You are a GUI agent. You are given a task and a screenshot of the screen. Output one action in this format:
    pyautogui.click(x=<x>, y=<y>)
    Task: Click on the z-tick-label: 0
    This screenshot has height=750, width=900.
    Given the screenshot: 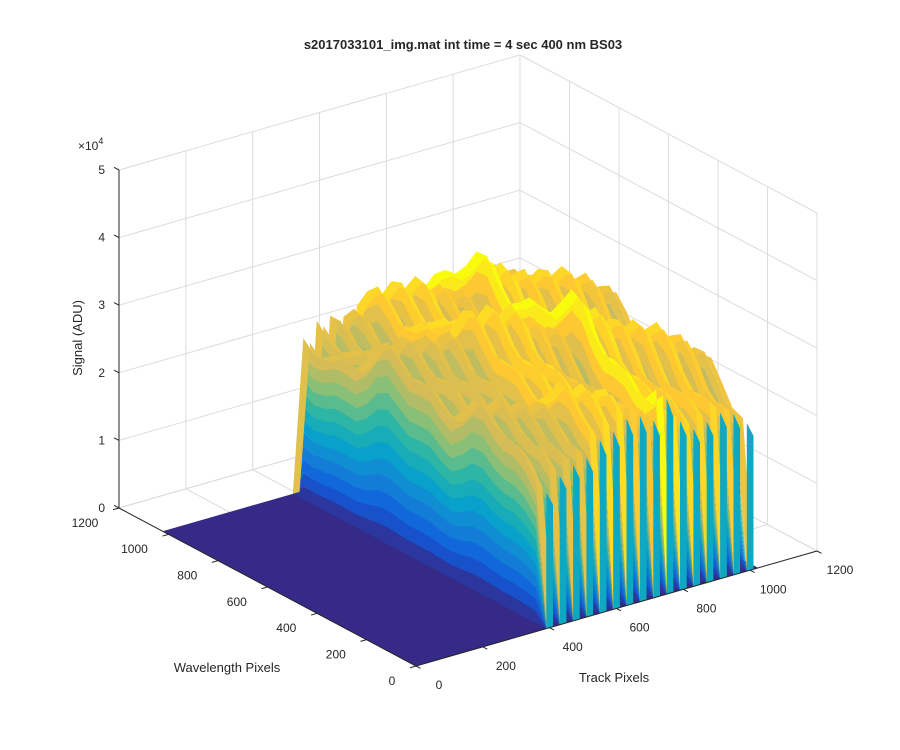 What is the action you would take?
    pyautogui.click(x=101, y=508)
    